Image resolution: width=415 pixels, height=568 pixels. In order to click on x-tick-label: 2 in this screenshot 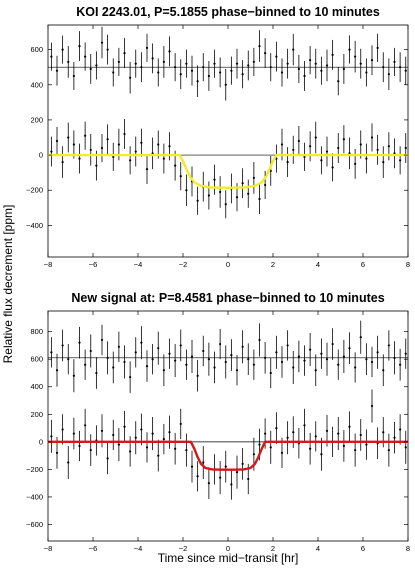, I will do `click(273, 548)`.